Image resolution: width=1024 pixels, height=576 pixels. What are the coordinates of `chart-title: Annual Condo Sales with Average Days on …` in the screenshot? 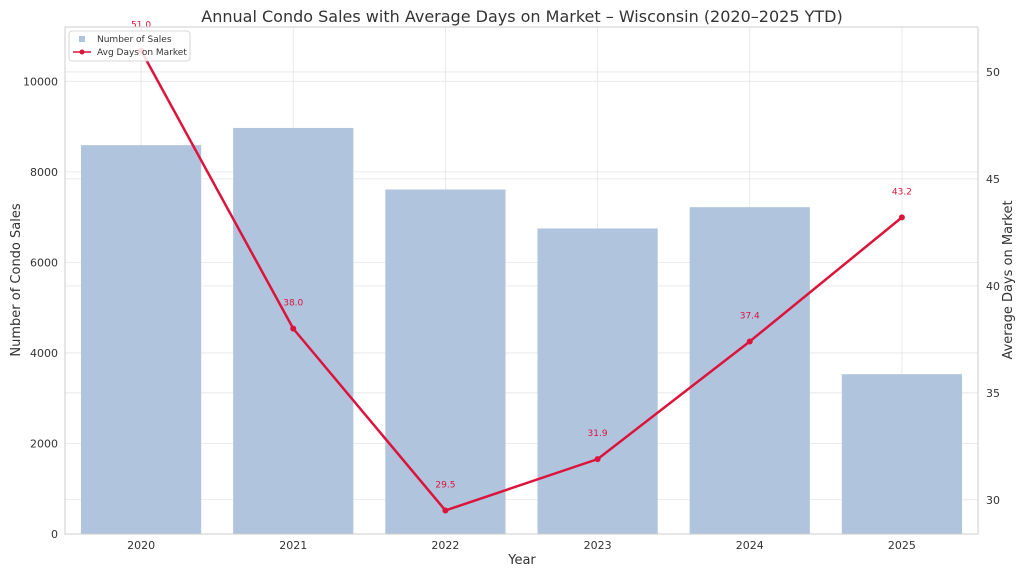 It's located at (521, 16).